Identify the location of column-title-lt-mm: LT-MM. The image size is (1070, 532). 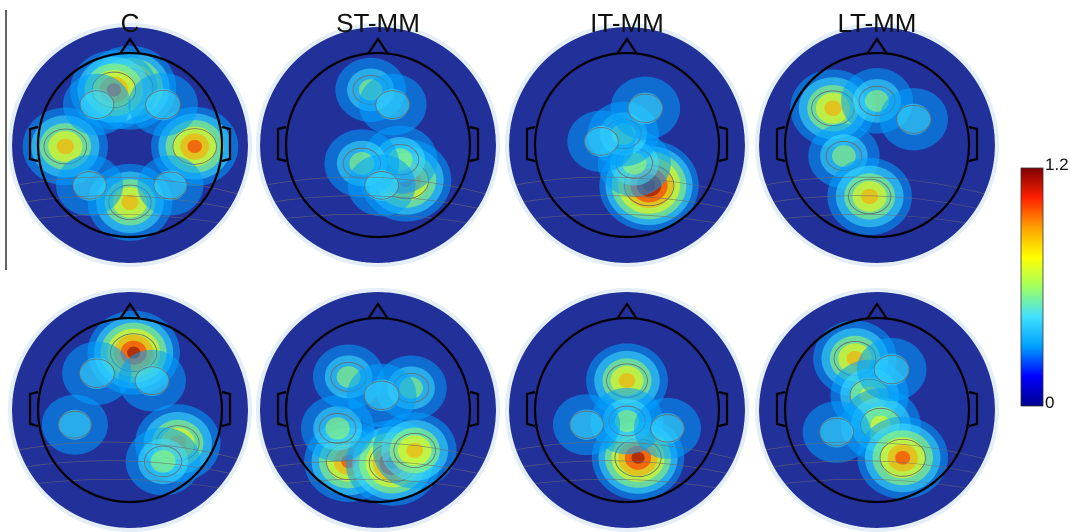
(877, 23).